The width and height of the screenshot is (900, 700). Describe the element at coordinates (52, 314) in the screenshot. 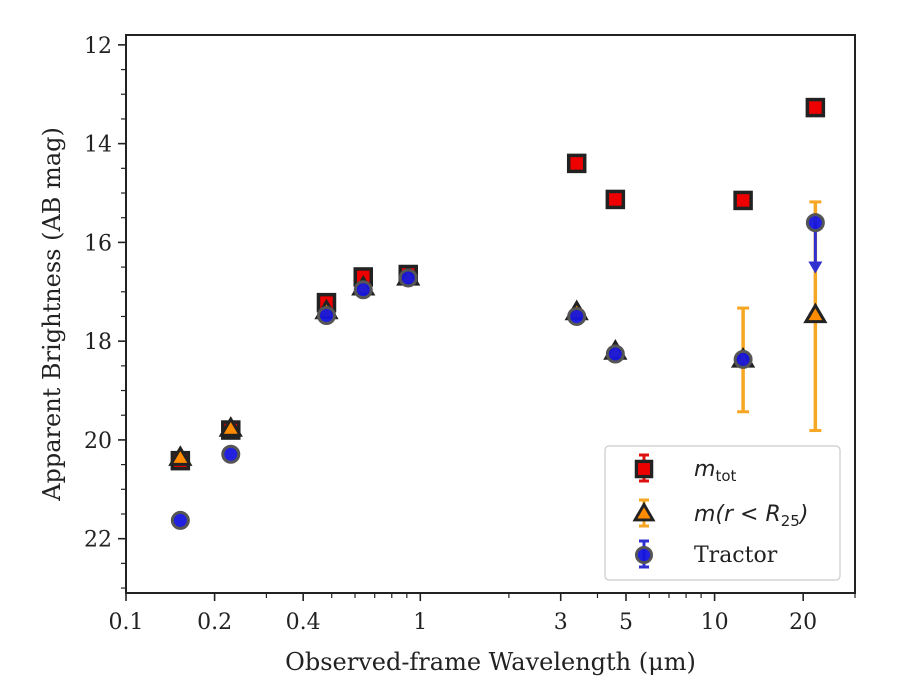

I see `y-axis-label: Apparent Brightness (AB mag)` at that location.